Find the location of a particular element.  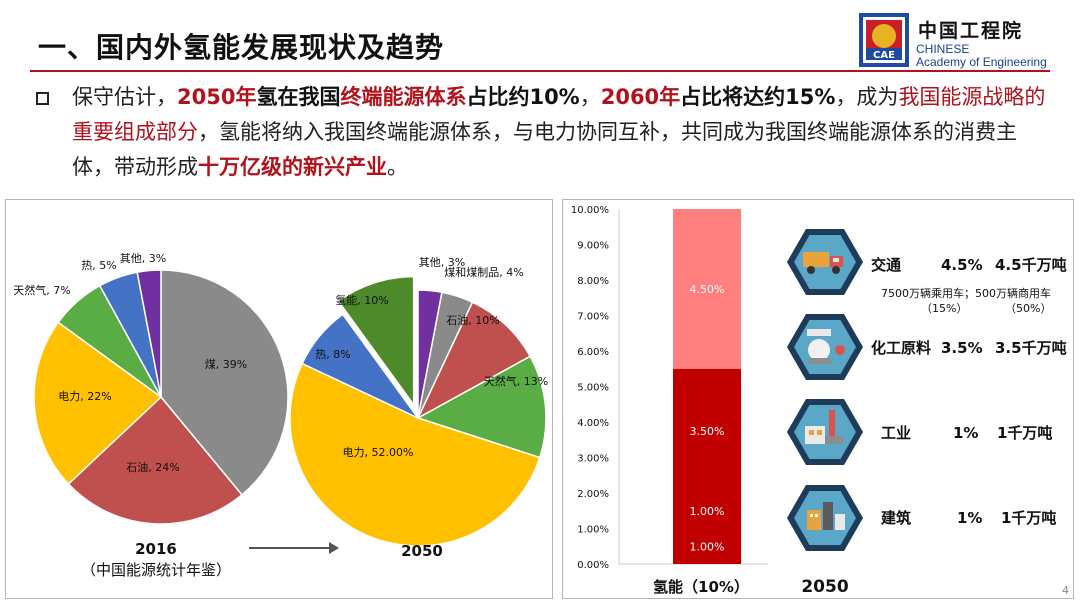

y-tick-label: 1.00% is located at coordinates (593, 530).